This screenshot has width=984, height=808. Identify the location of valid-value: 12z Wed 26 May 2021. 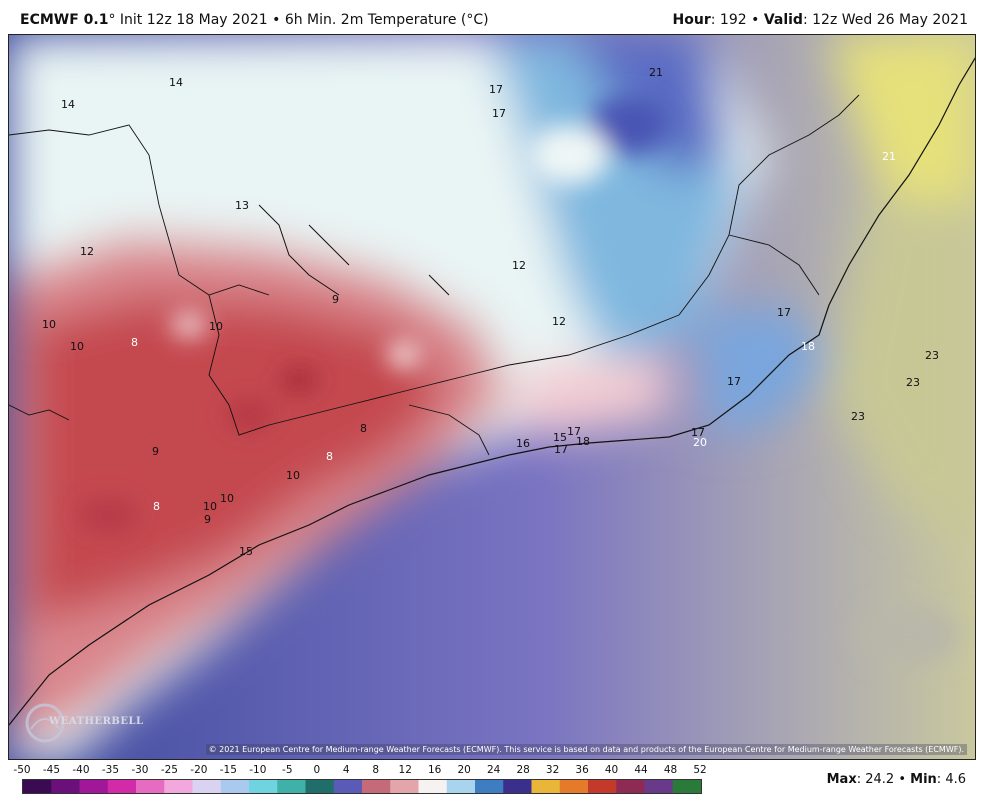
(890, 20).